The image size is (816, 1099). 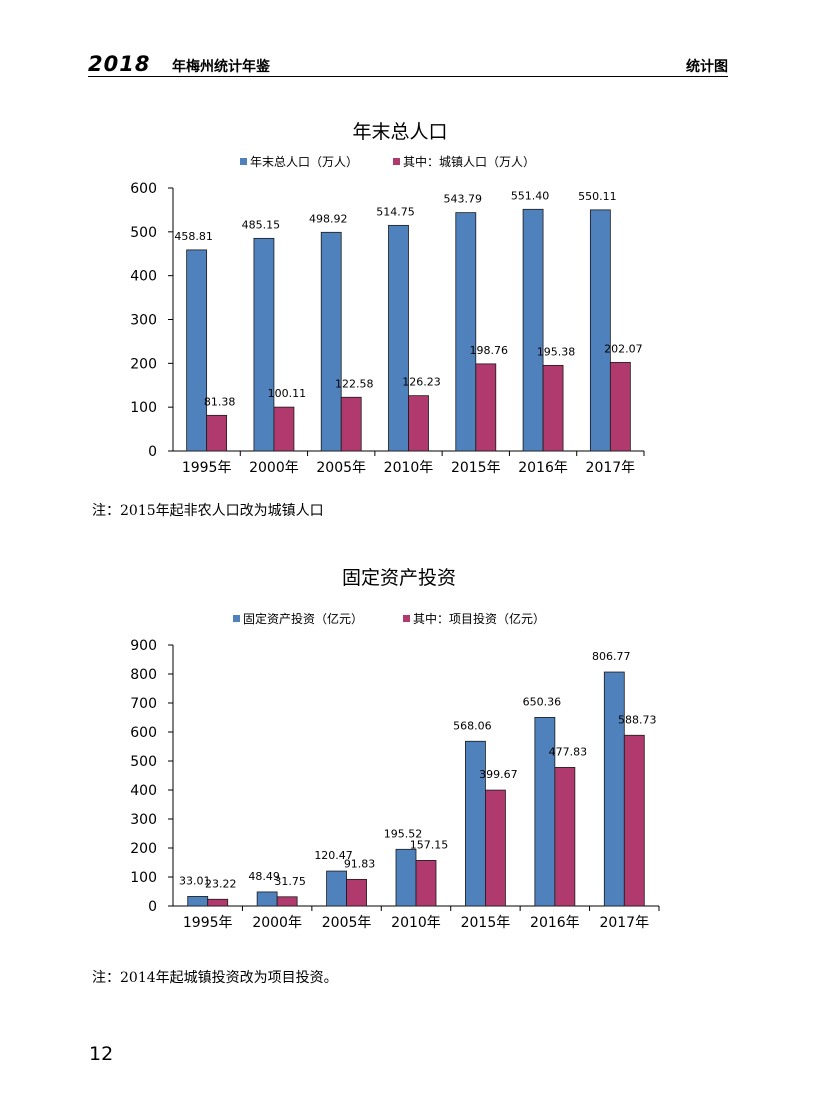 I want to click on data-label: 477.83, so click(x=568, y=751).